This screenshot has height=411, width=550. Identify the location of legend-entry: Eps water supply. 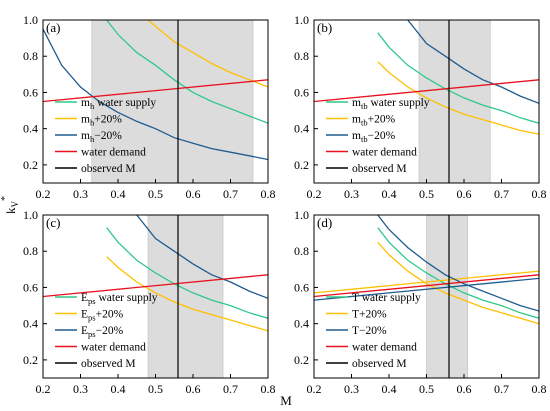
(119, 299).